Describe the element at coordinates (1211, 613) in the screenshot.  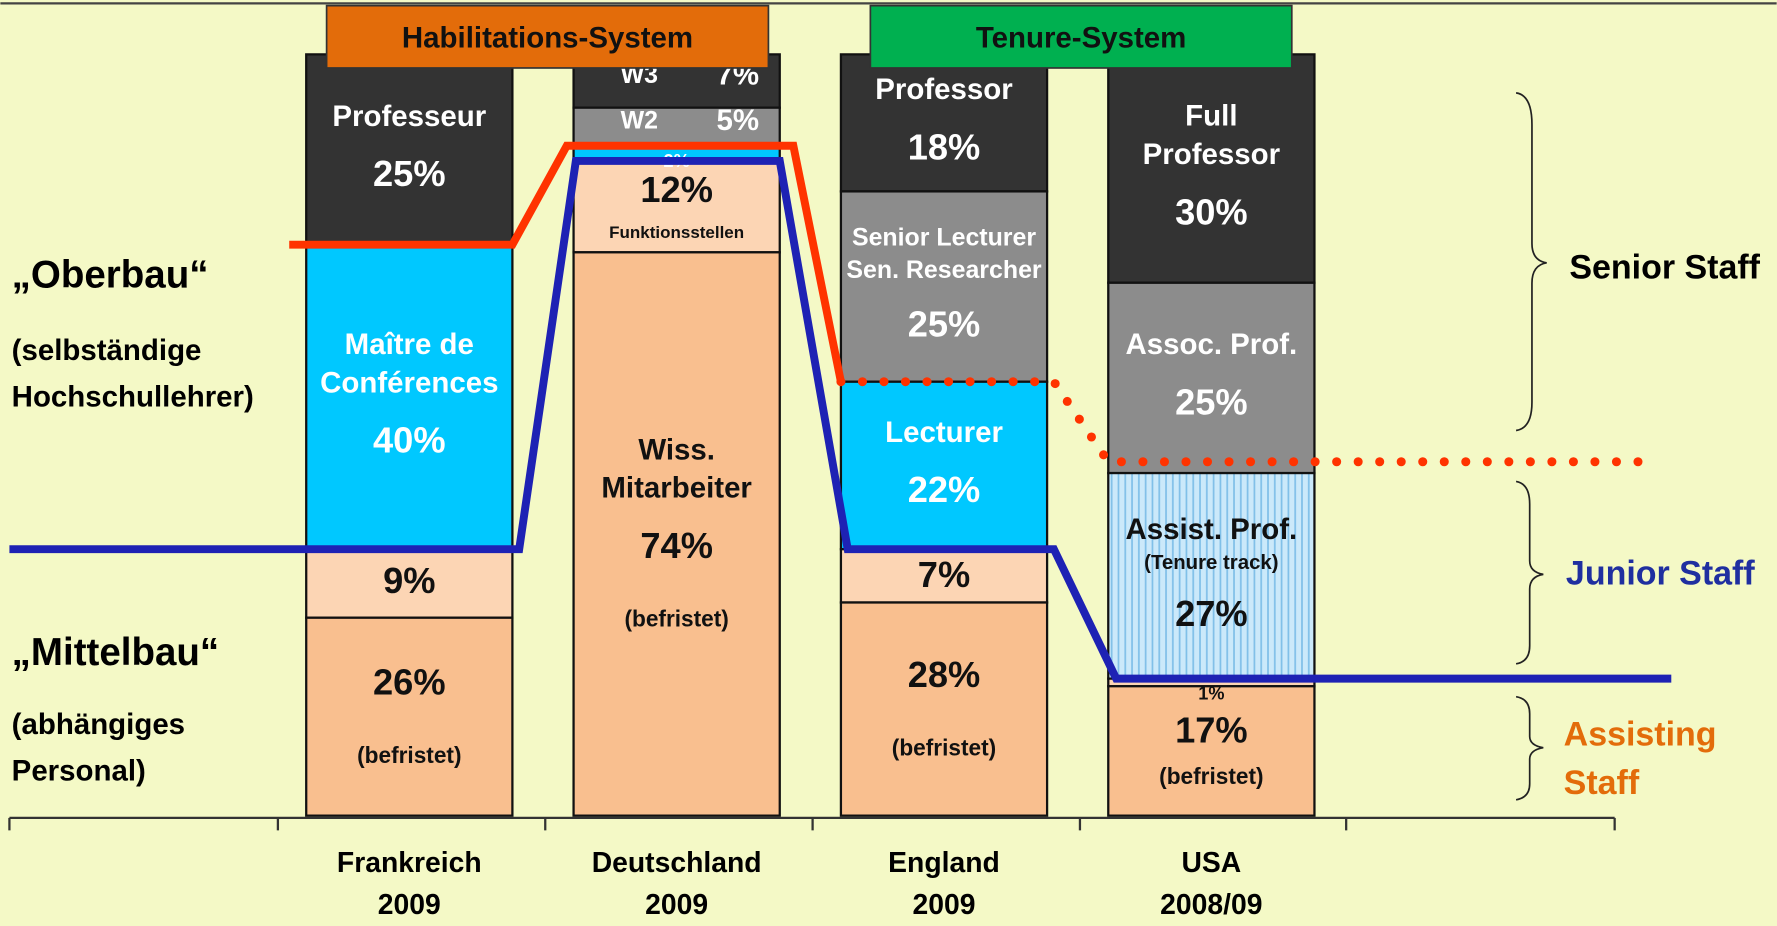
I see `segment-value: 27%` at that location.